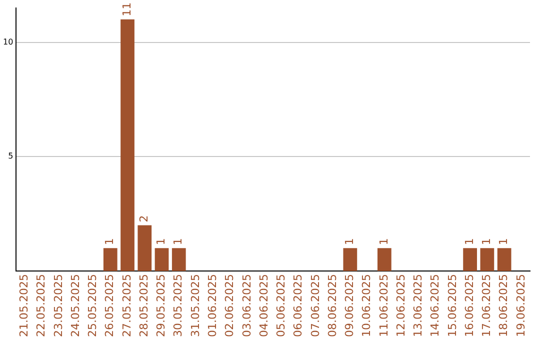 The height and width of the screenshot is (340, 540). I want to click on x-tick-label: 03.06.2025, so click(247, 306).